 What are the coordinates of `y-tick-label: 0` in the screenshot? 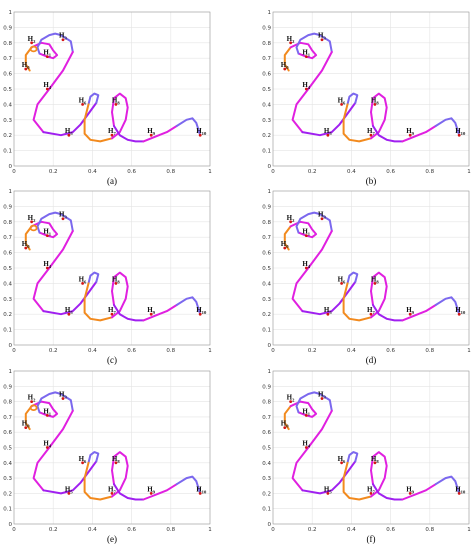 It's located at (270, 167).